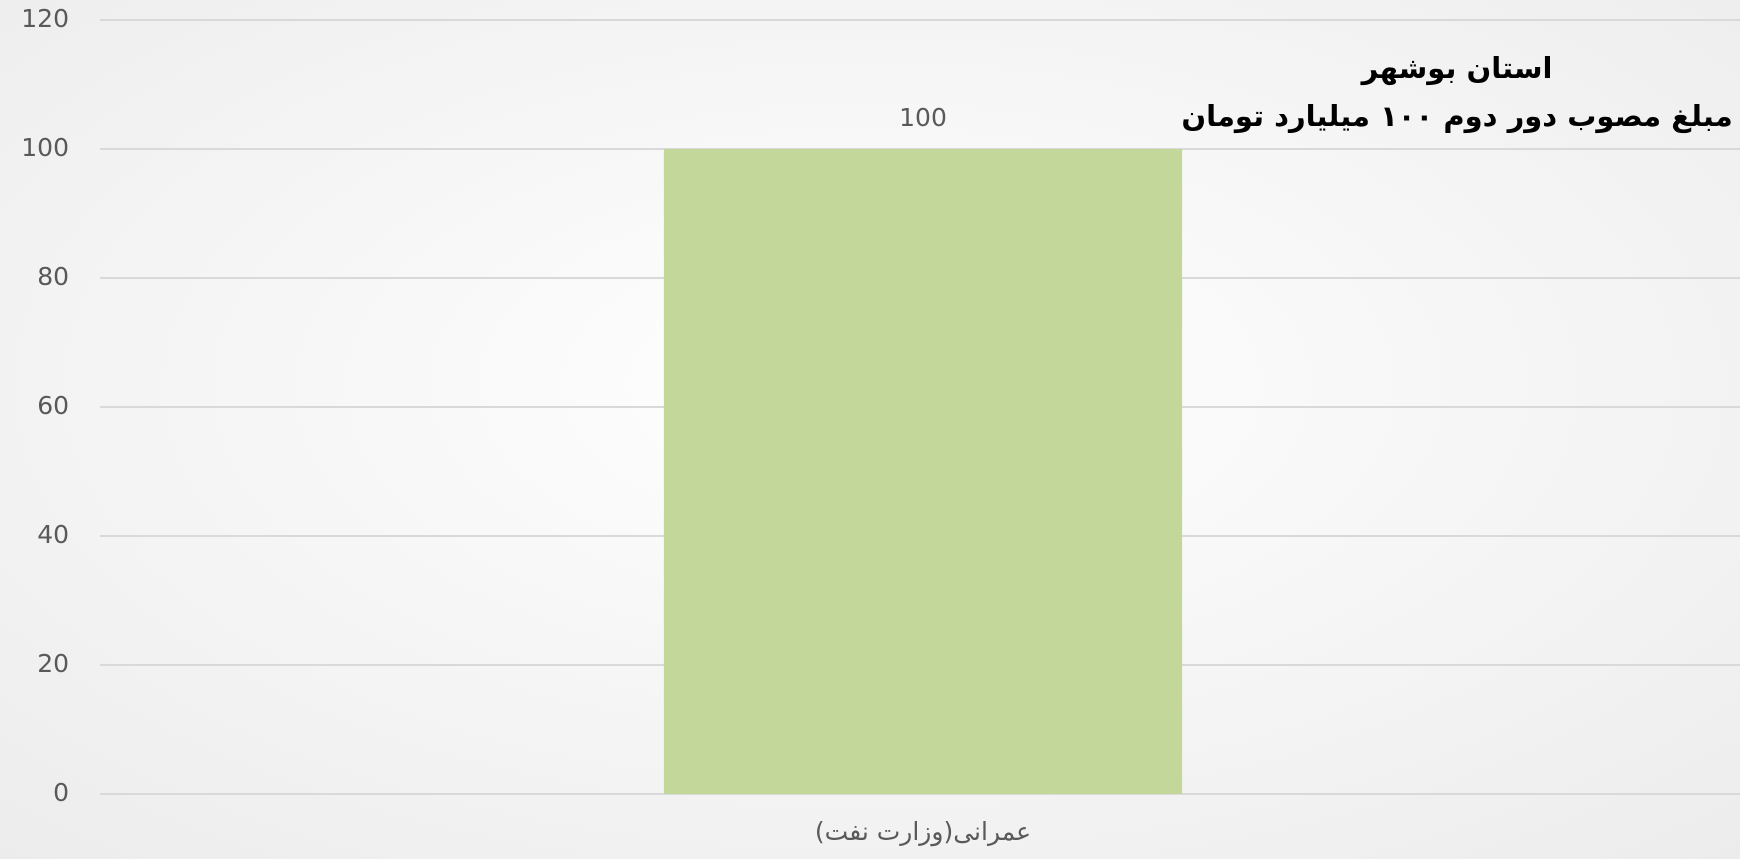  Describe the element at coordinates (923, 117) in the screenshot. I see `data-label: 100` at that location.